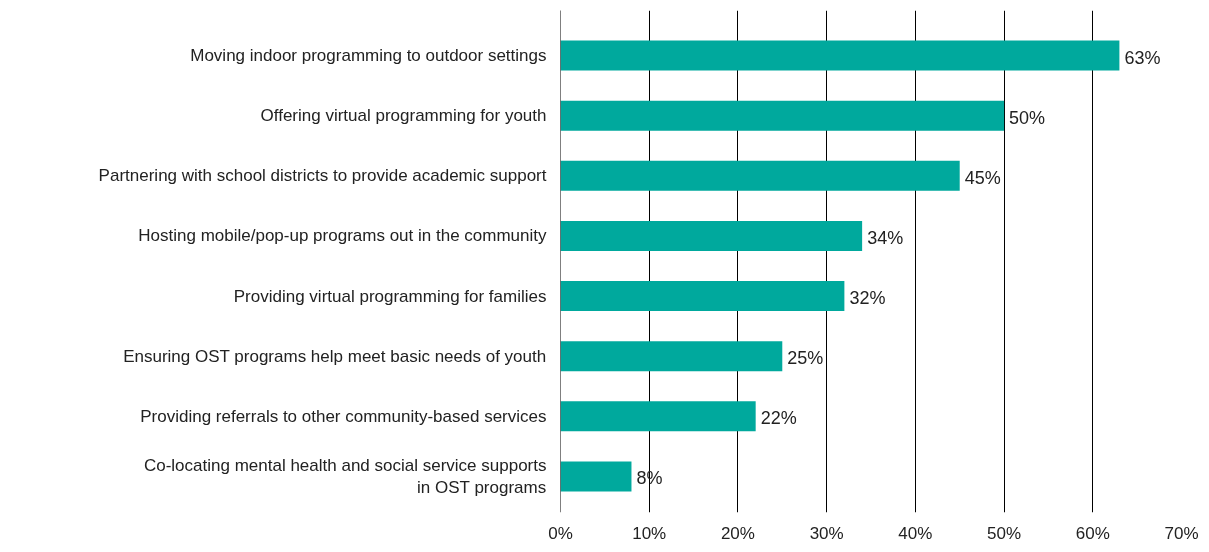 The image size is (1209, 552). What do you see at coordinates (390, 296) in the screenshot?
I see `y-tick-label: Providing virtual programming for families` at bounding box center [390, 296].